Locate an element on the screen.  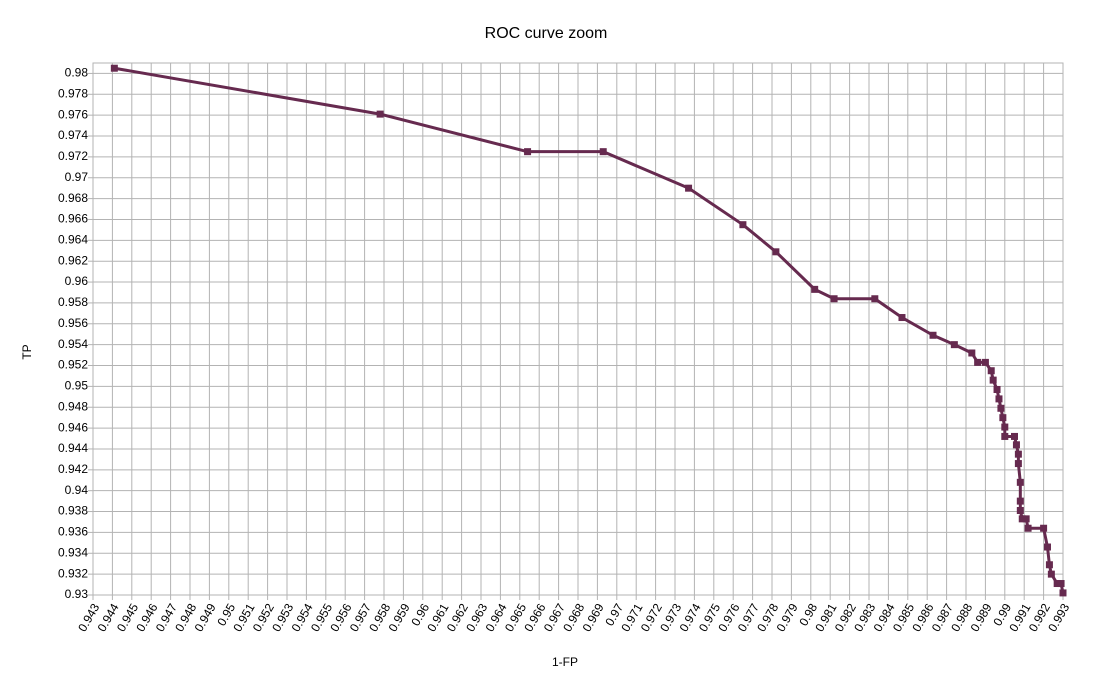
y-tick-label: 0.946 is located at coordinates (73, 427).